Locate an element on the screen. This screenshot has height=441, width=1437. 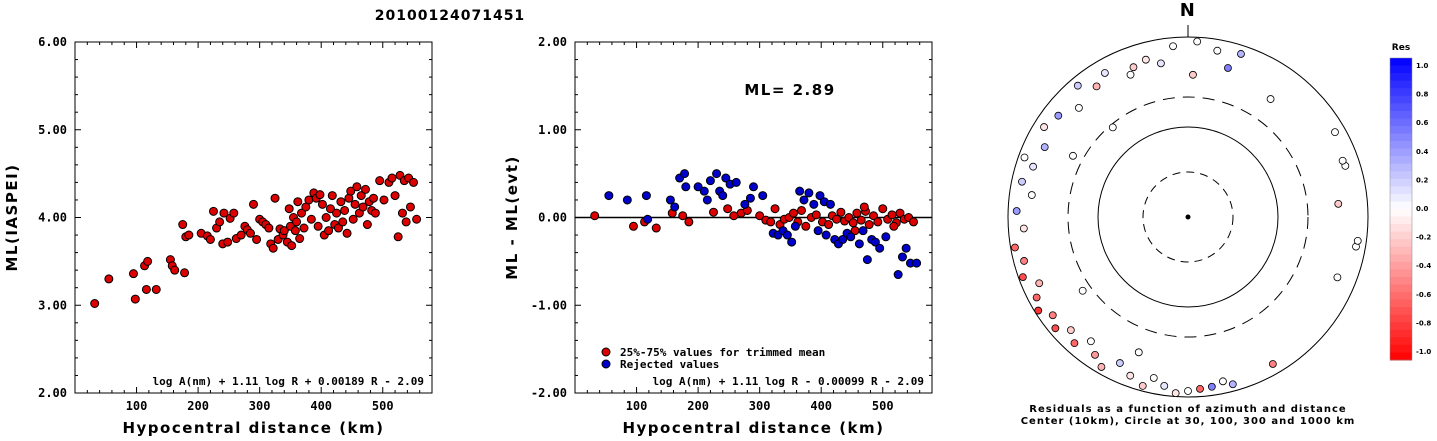
ring-300km is located at coordinates (1188, 217).